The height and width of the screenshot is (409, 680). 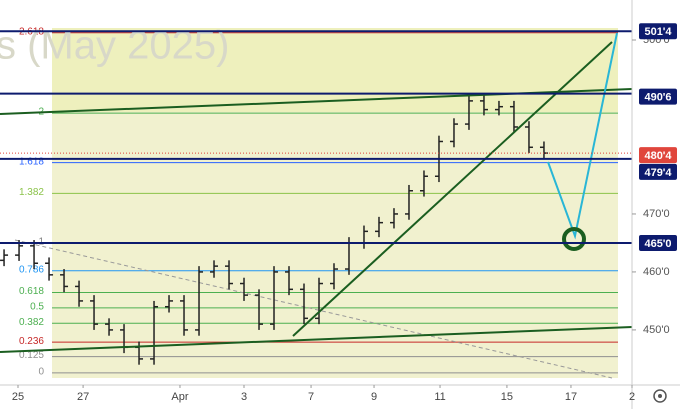 I want to click on settings-icon, so click(x=660, y=396).